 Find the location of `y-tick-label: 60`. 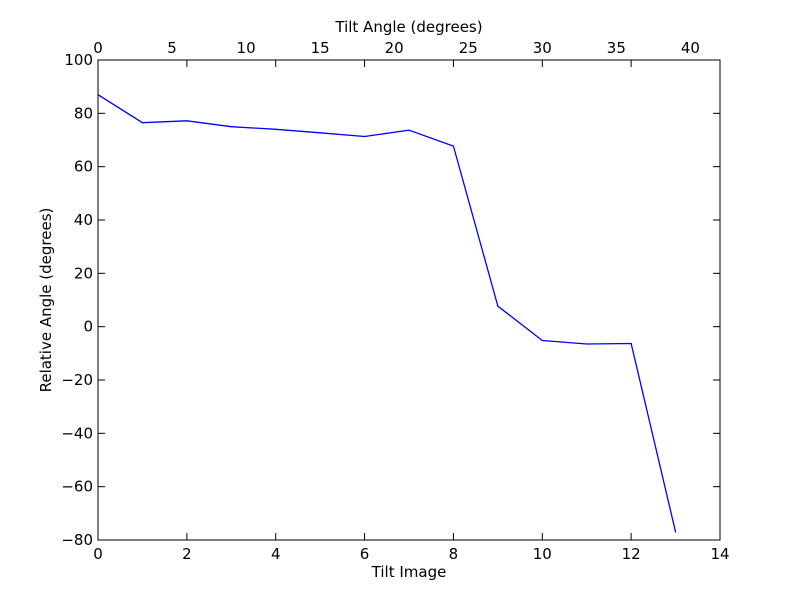

y-tick-label: 60 is located at coordinates (83, 167).